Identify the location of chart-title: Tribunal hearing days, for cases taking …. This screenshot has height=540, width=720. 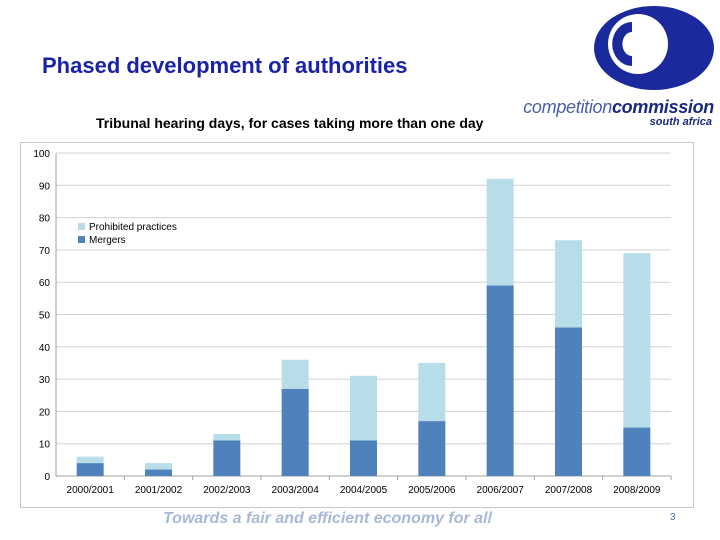
(290, 123).